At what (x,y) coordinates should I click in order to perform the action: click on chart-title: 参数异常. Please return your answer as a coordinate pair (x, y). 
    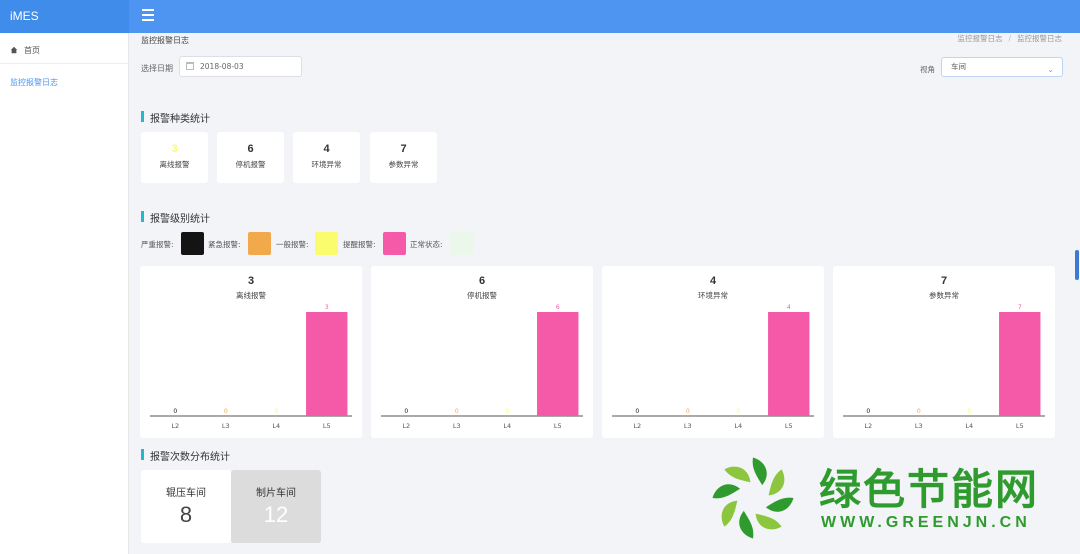
    Looking at the image, I should click on (944, 295).